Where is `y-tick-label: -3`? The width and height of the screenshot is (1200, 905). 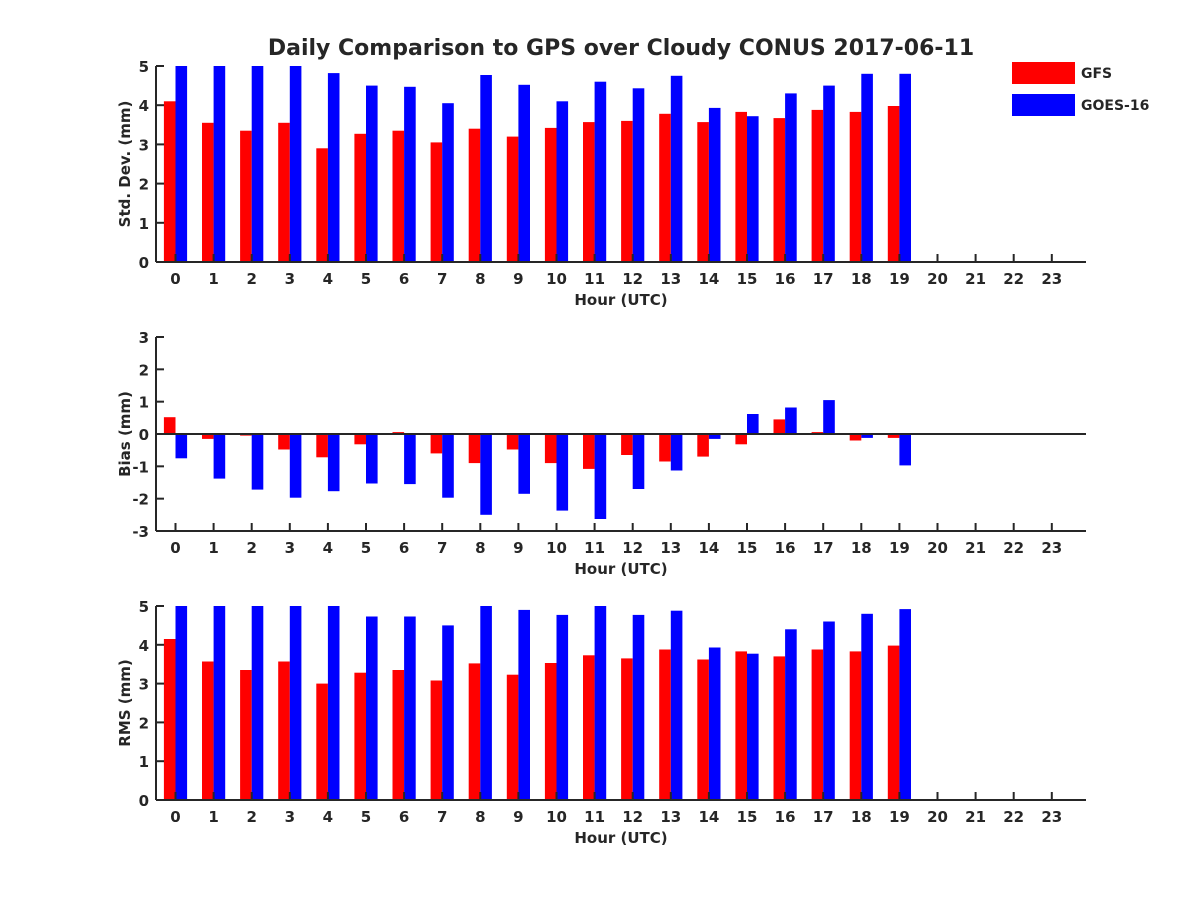 y-tick-label: -3 is located at coordinates (140, 532).